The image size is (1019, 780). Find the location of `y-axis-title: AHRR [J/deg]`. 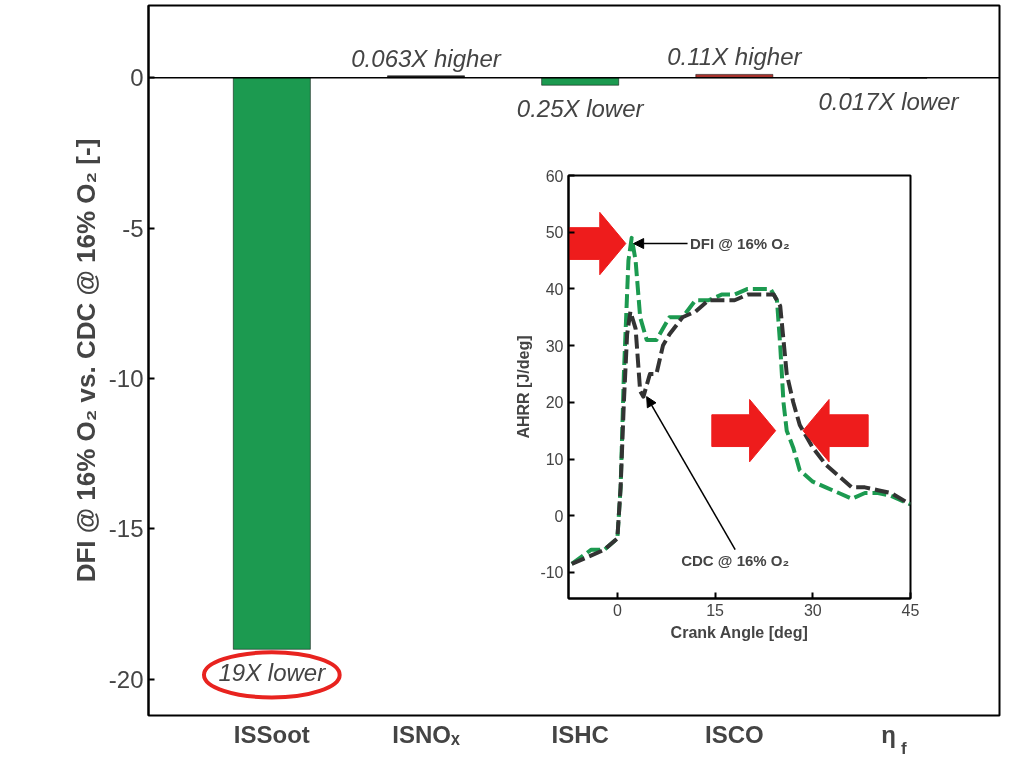

y-axis-title: AHRR [J/deg] is located at coordinates (524, 387).